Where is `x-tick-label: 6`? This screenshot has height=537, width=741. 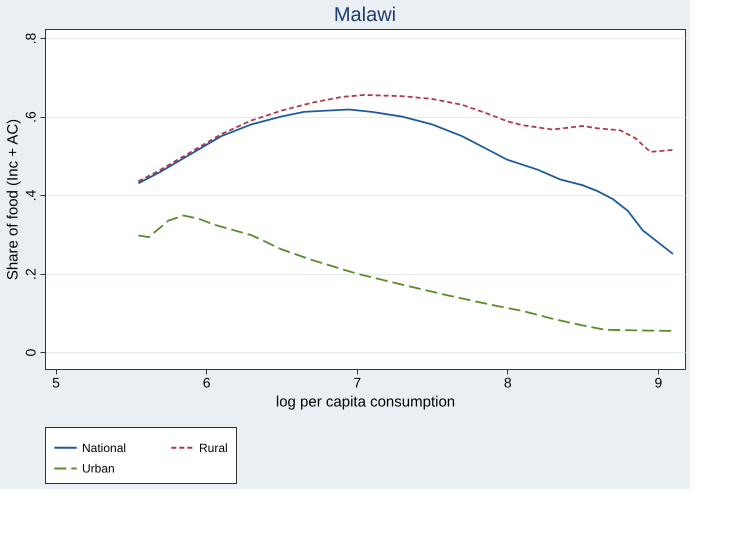
x-tick-label: 6 is located at coordinates (206, 382).